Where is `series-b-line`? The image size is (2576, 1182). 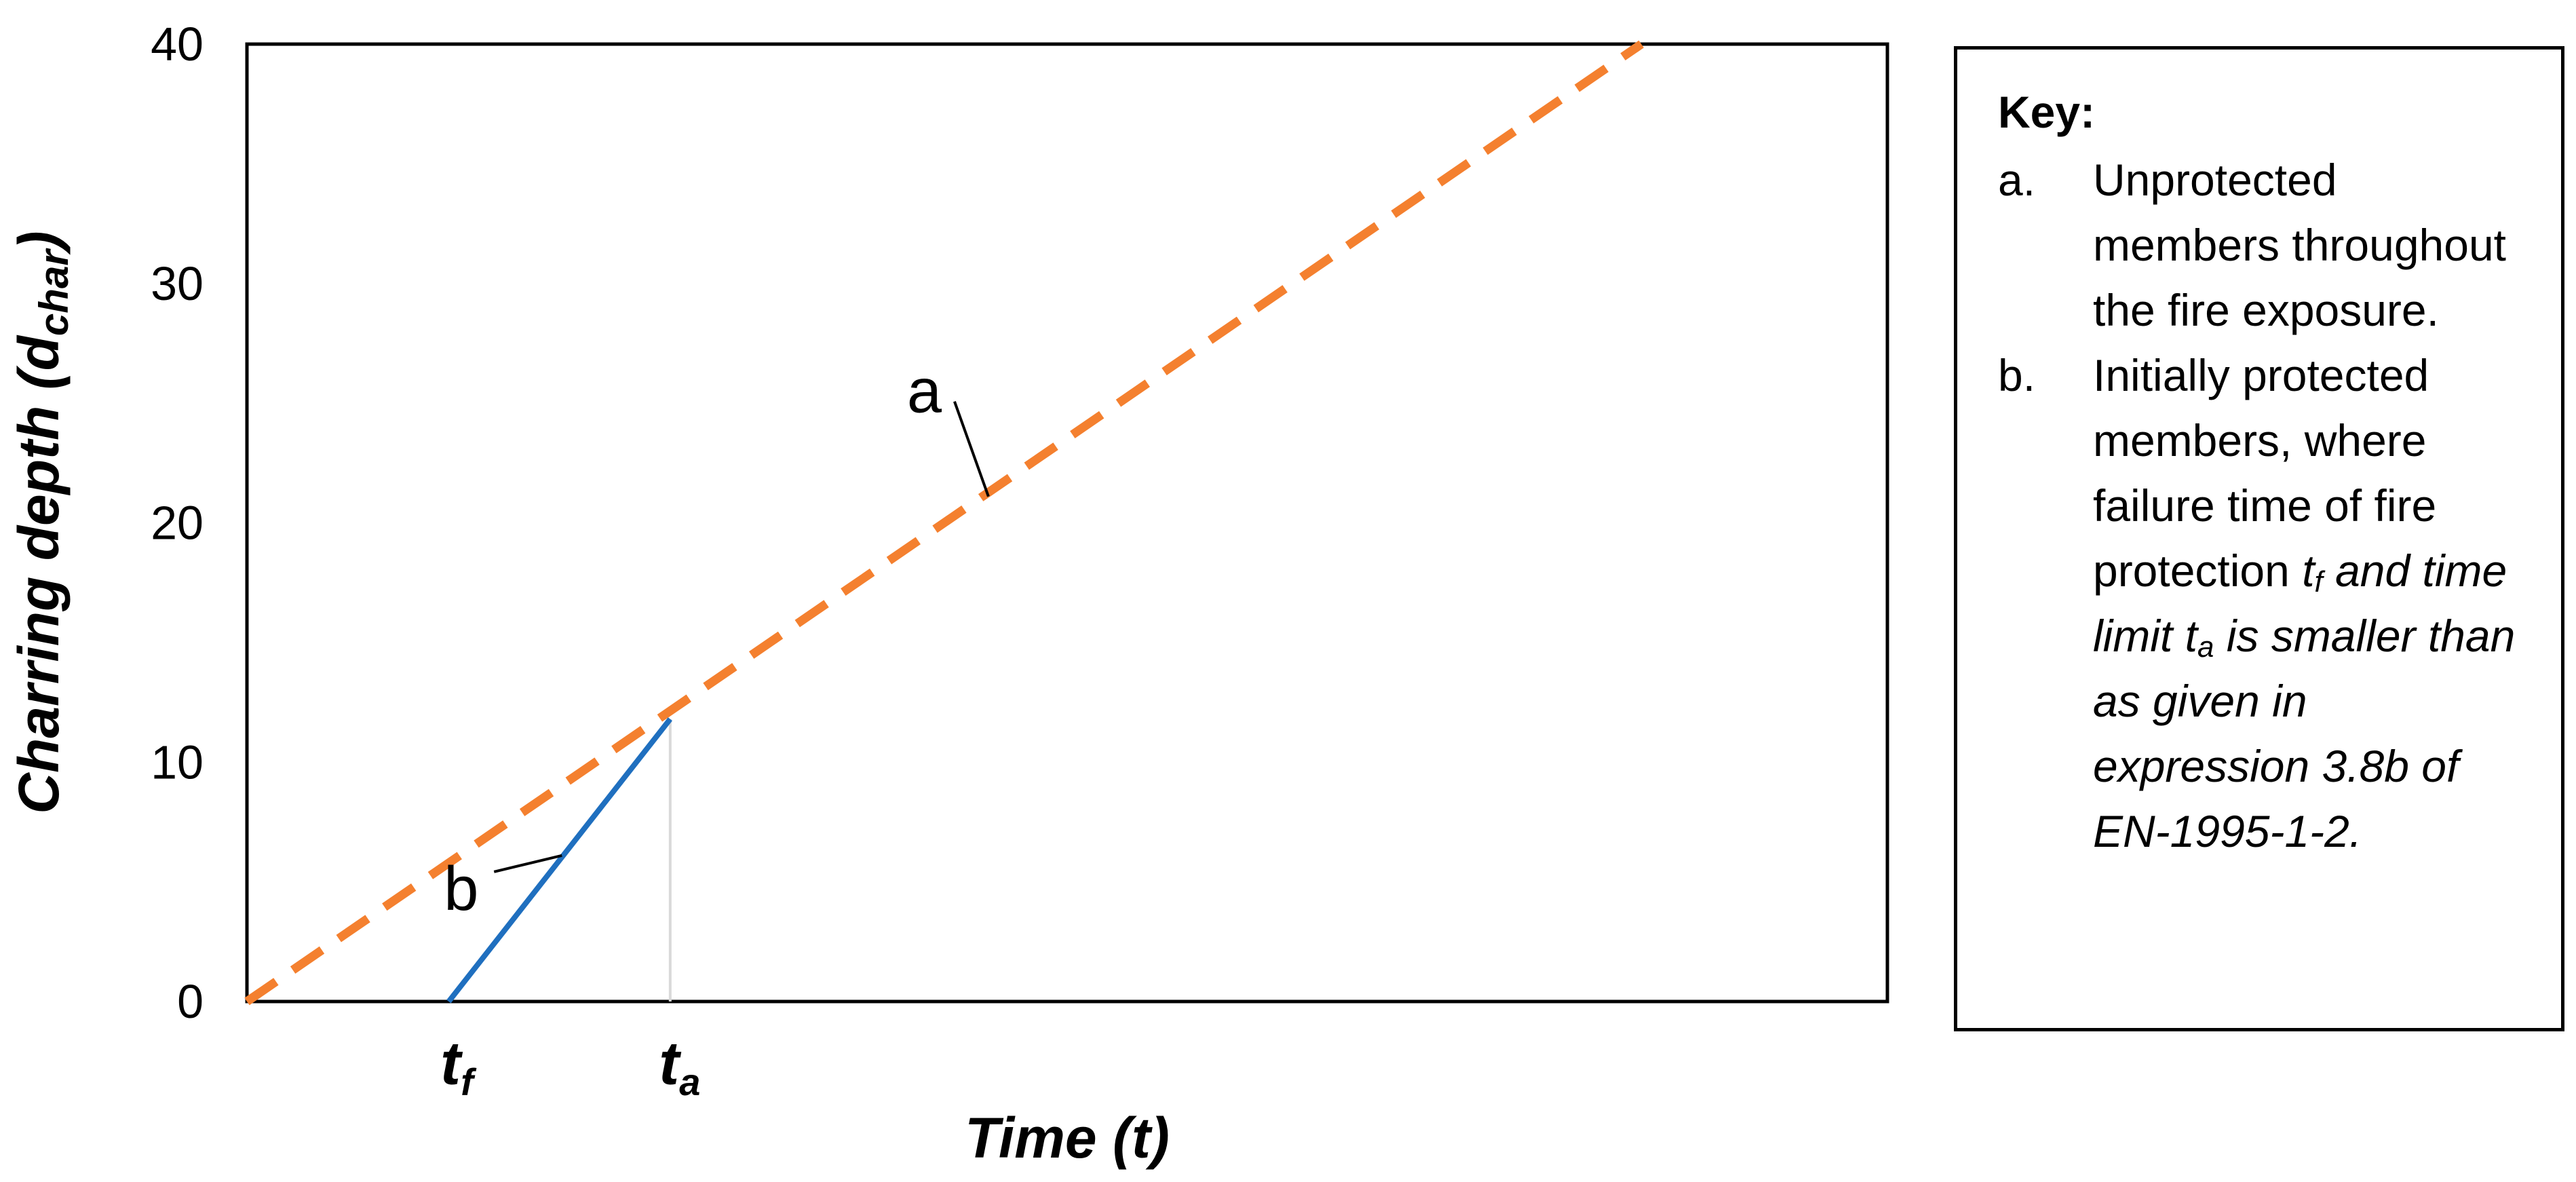 series-b-line is located at coordinates (559, 860).